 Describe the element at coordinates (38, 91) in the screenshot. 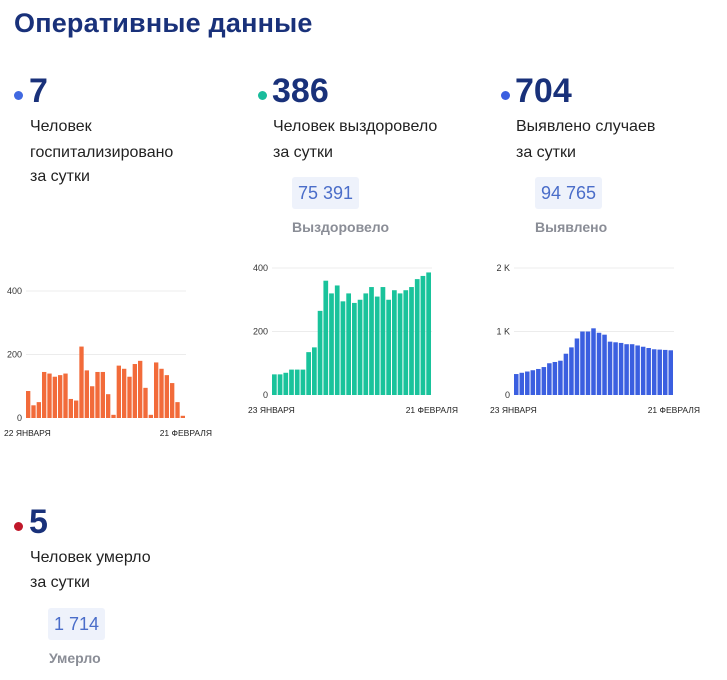

I see `hospitalized-value: 7` at that location.